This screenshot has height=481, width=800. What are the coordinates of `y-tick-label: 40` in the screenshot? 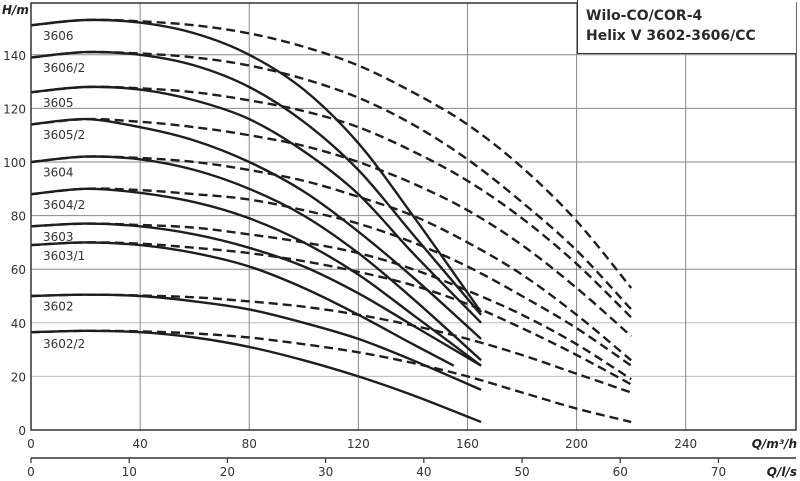 It's located at (18, 324).